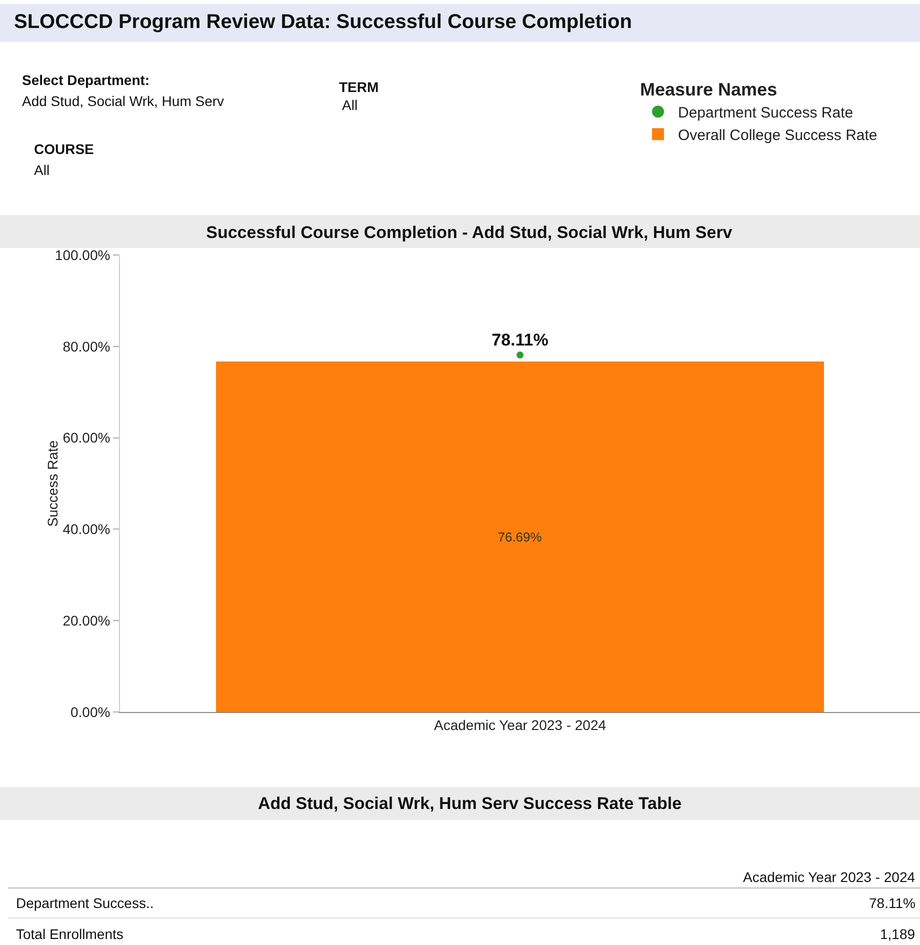 This screenshot has height=945, width=920. I want to click on text: Department Success.., so click(85, 903).